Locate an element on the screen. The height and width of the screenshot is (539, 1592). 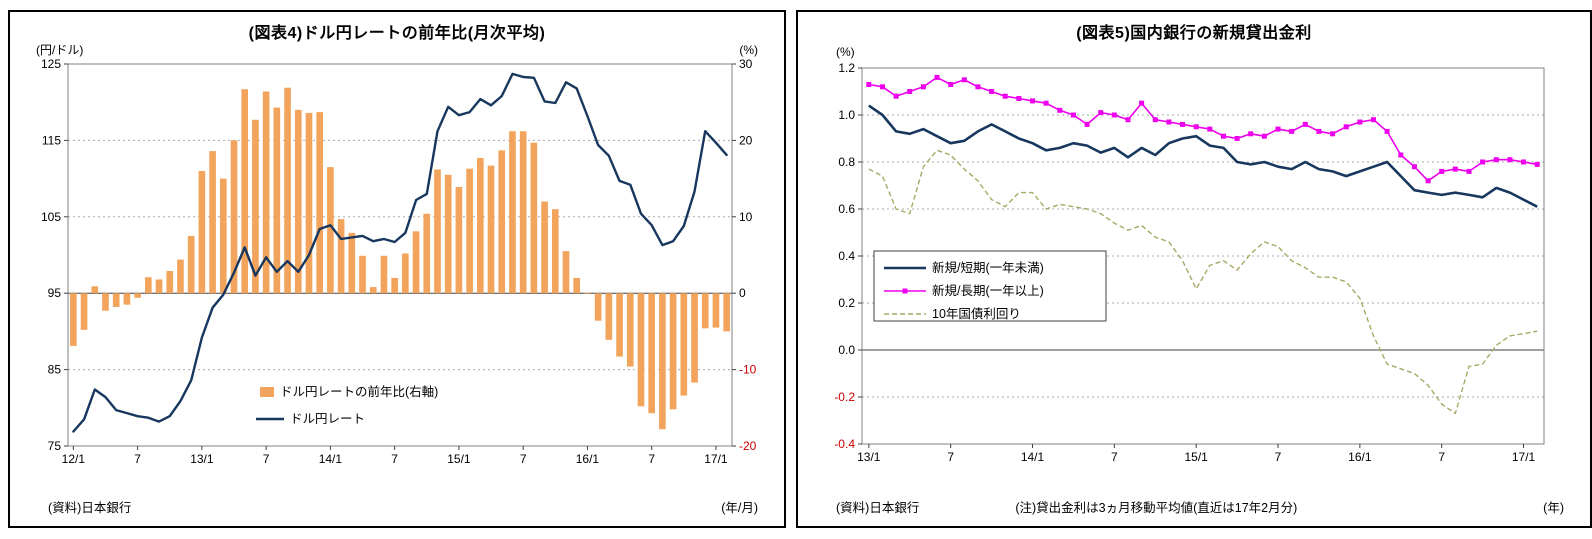
svg-text: -0.4 is located at coordinates (844, 444).